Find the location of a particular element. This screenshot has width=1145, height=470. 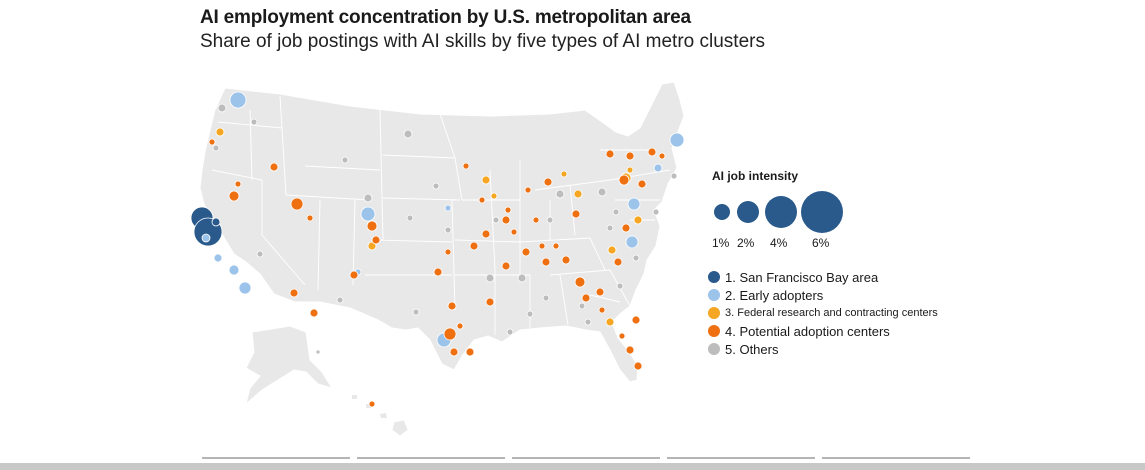

legend-item-sf: 1. San Francisco Bay area is located at coordinates (823, 277).